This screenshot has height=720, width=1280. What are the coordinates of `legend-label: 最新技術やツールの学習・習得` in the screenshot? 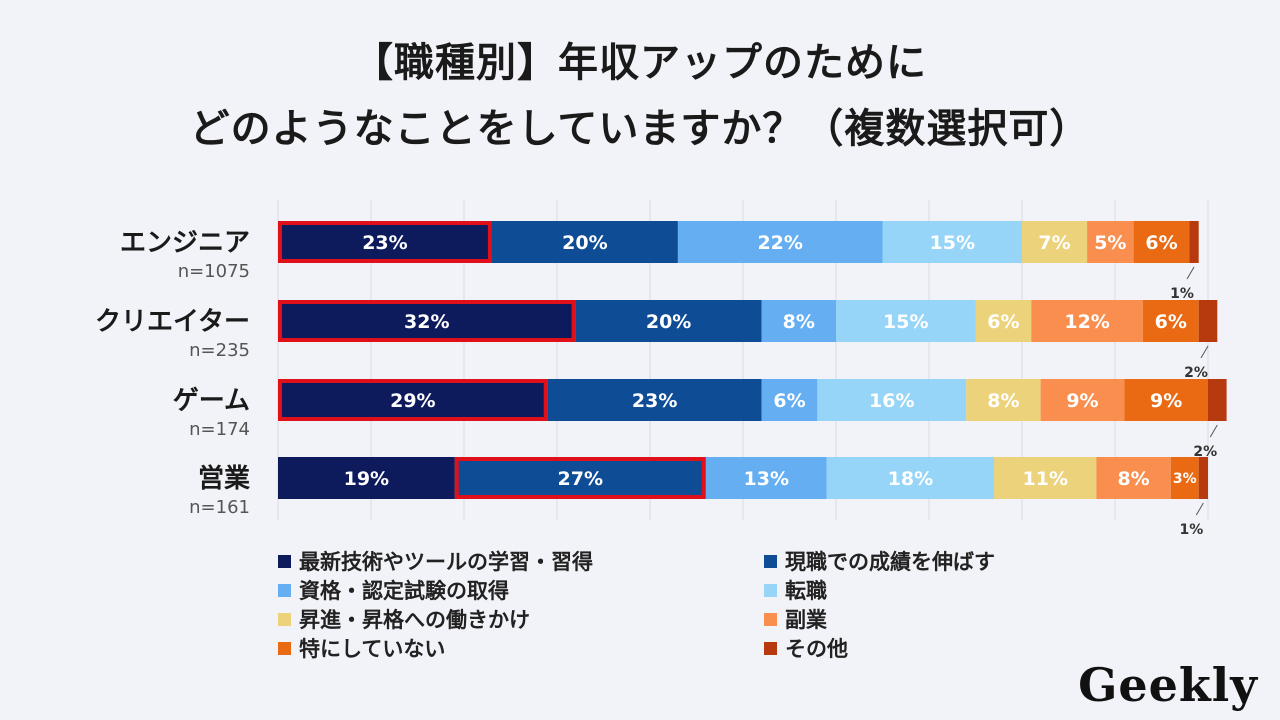 It's located at (446, 562).